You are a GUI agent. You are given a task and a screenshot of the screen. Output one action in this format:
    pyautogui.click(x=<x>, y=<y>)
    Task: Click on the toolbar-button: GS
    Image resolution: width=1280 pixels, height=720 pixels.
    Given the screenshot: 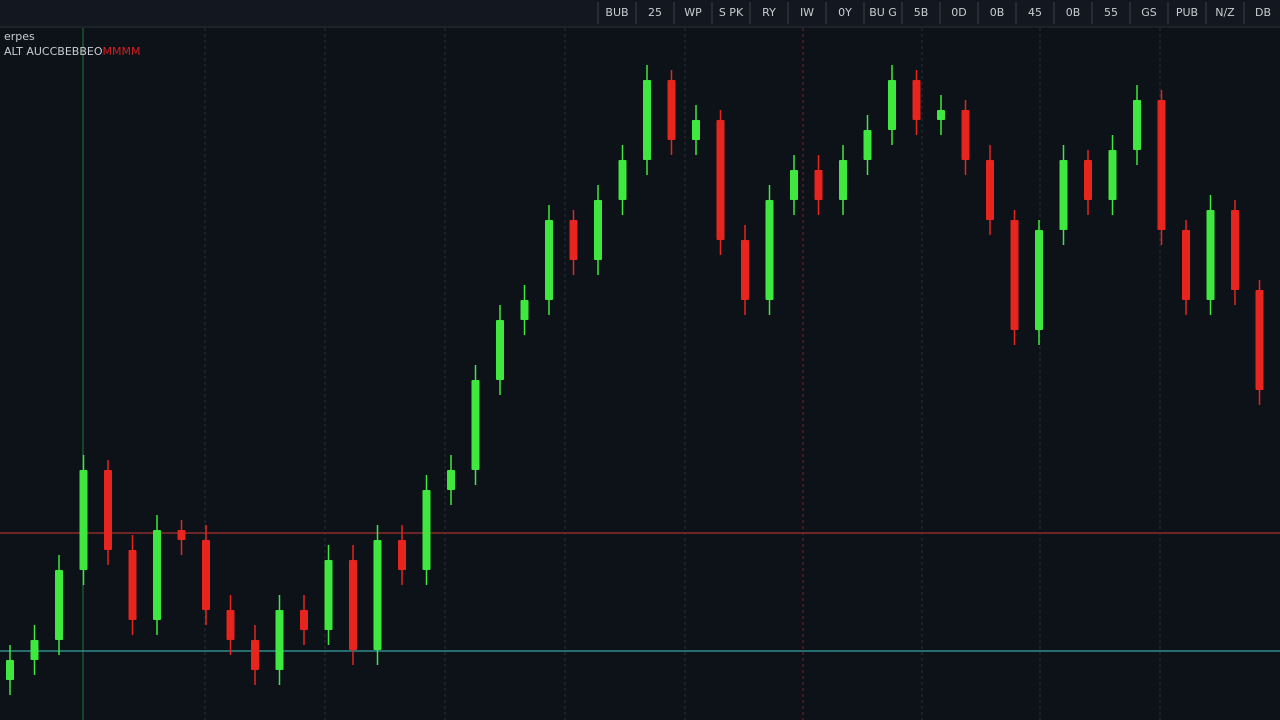 What is the action you would take?
    pyautogui.click(x=1149, y=12)
    